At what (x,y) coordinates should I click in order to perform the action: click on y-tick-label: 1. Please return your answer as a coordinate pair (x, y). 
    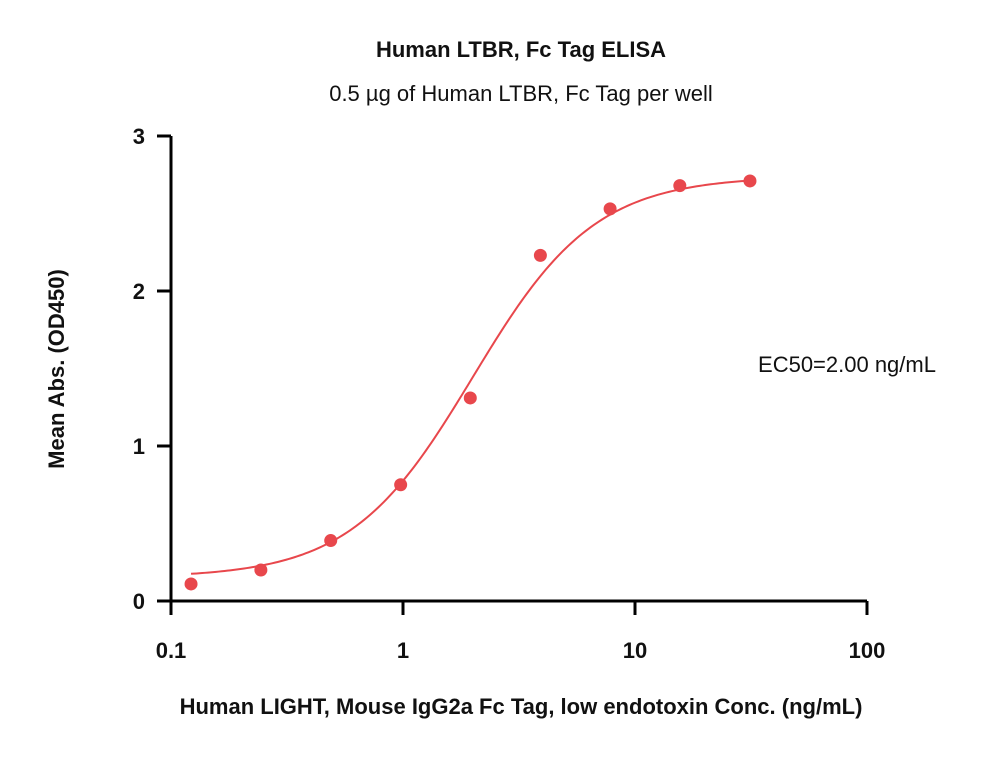
    Looking at the image, I should click on (139, 446).